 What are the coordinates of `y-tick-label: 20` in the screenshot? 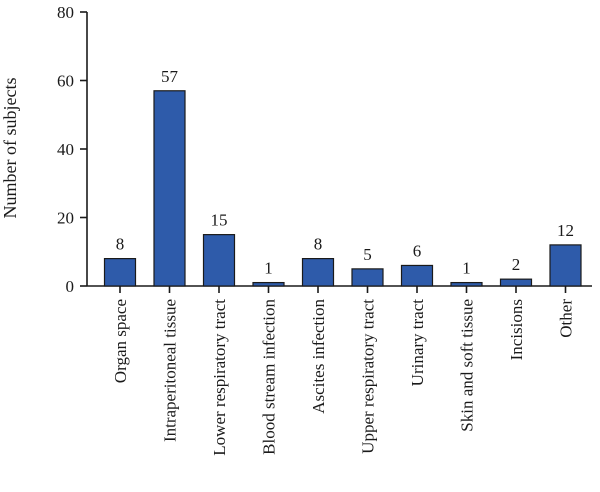 It's located at (65, 218).